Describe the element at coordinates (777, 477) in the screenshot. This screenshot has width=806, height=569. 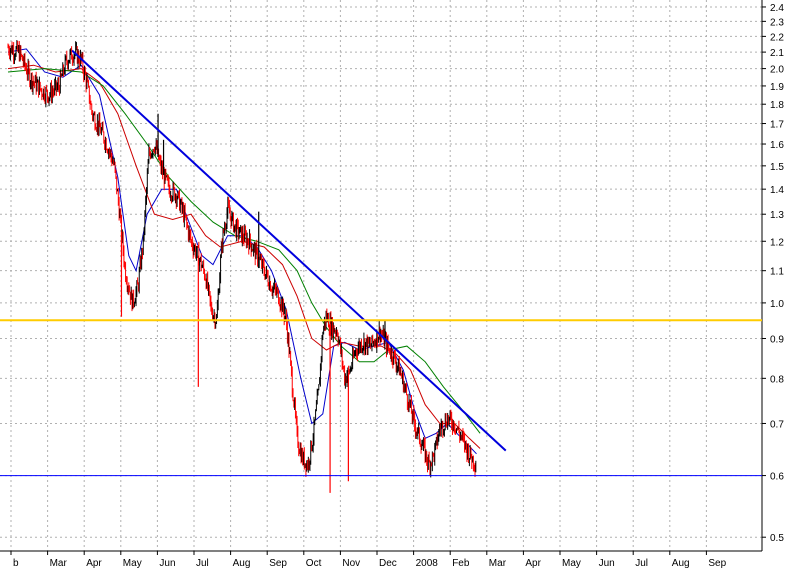
I see `y-tick-label: 0.6` at that location.